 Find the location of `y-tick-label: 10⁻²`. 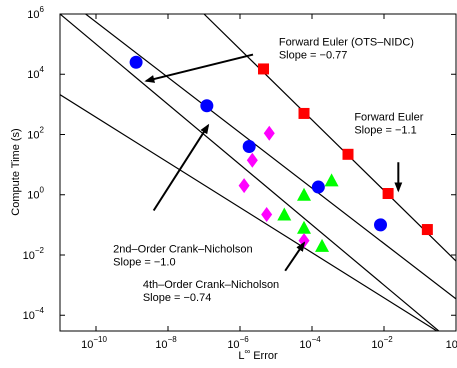

y-tick-label: 10⁻² is located at coordinates (34, 254).